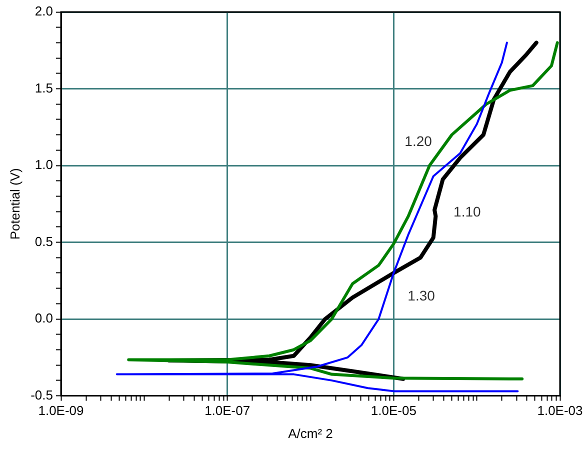 The image size is (588, 450). I want to click on x-tick-label: 1.0E-05, so click(393, 410).